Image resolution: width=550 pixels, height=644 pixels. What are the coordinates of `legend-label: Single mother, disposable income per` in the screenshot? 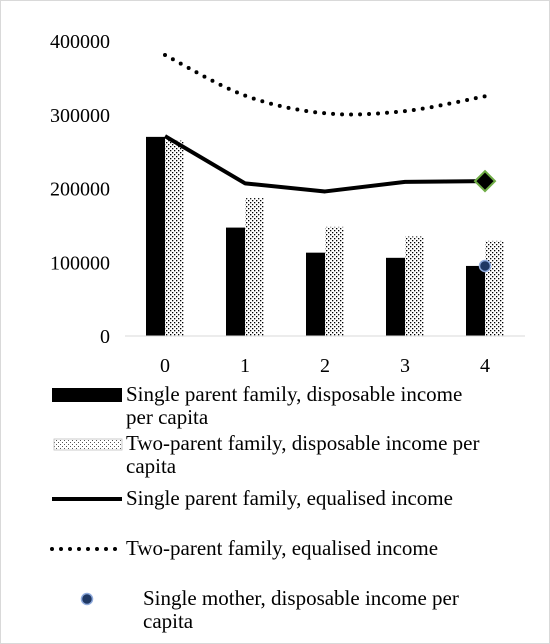 It's located at (301, 598).